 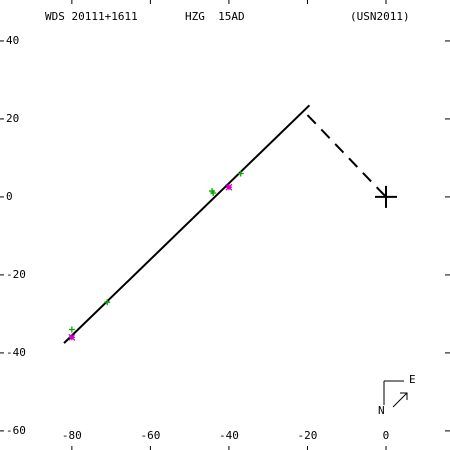 What do you see at coordinates (385, 196) in the screenshot?
I see `primary-star` at bounding box center [385, 196].